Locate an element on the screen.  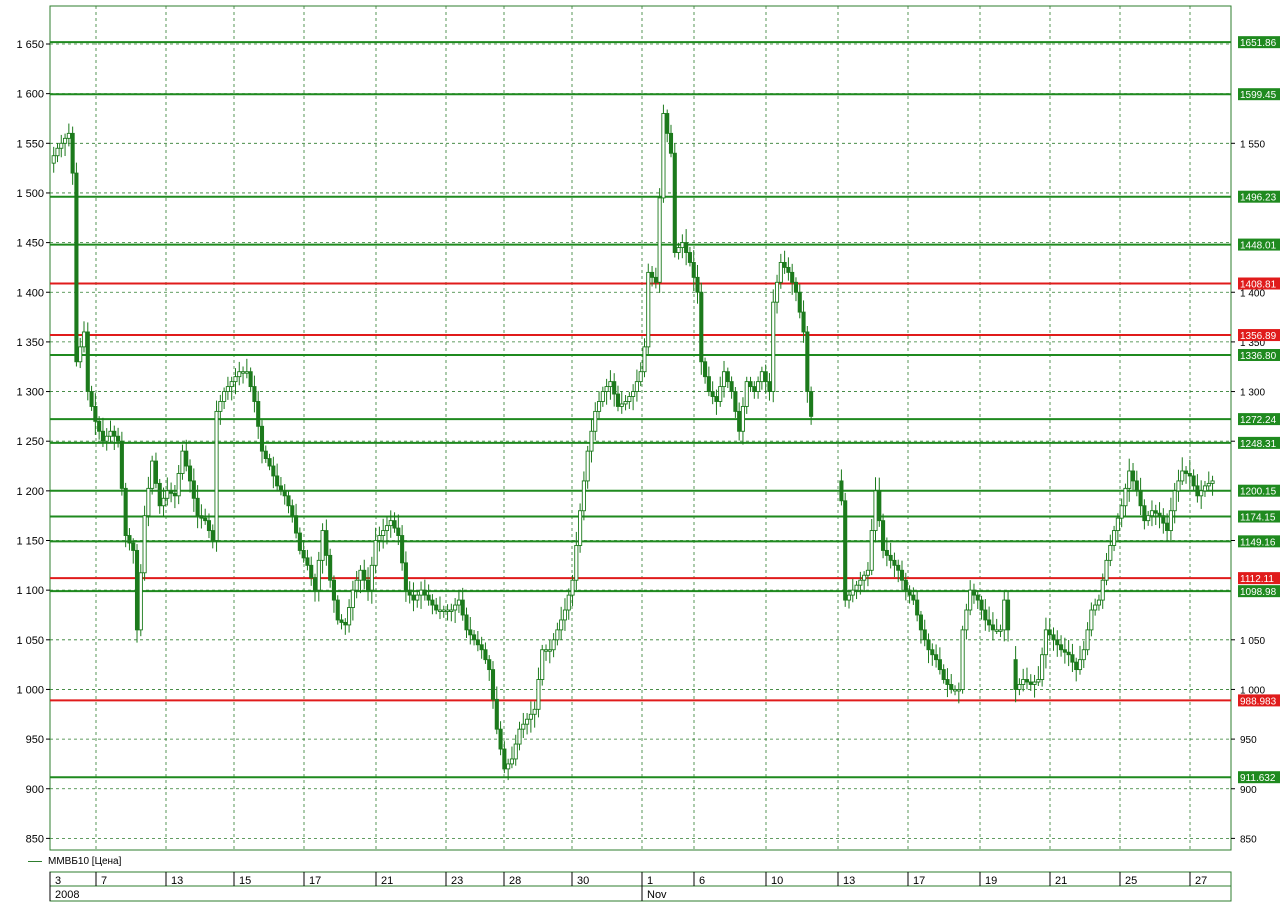
level-tag-label: 1112.11 is located at coordinates (1257, 579).